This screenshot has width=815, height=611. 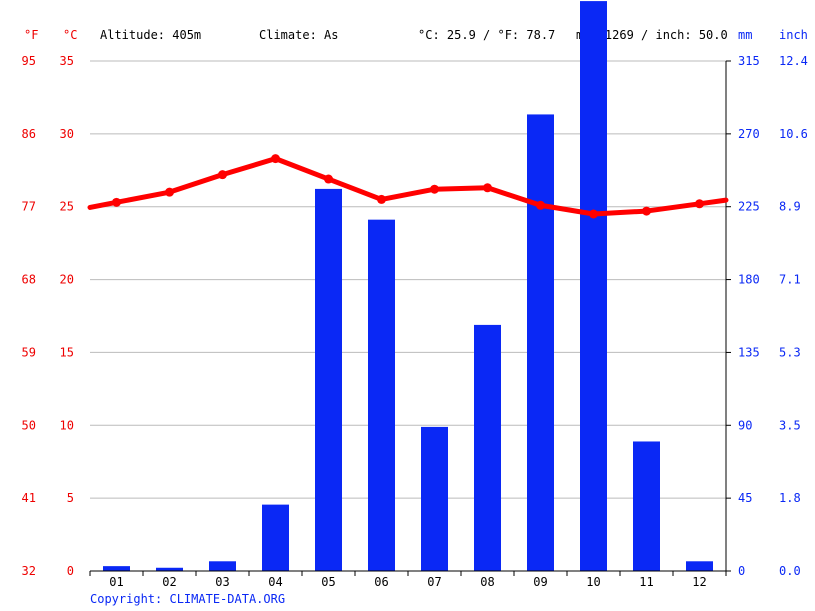 What do you see at coordinates (29, 352) in the screenshot?
I see `y-tick-label-fahrenheit: 59` at bounding box center [29, 352].